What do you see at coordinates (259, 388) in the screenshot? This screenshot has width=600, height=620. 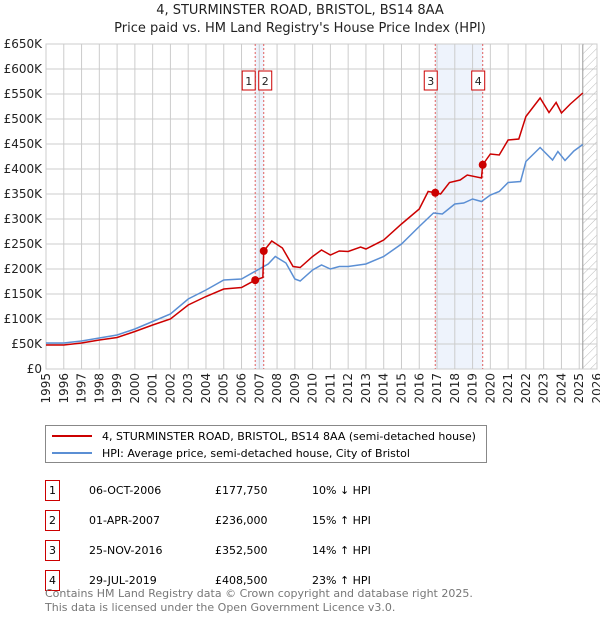 I see `x-tick-label: 2007` at bounding box center [259, 388].